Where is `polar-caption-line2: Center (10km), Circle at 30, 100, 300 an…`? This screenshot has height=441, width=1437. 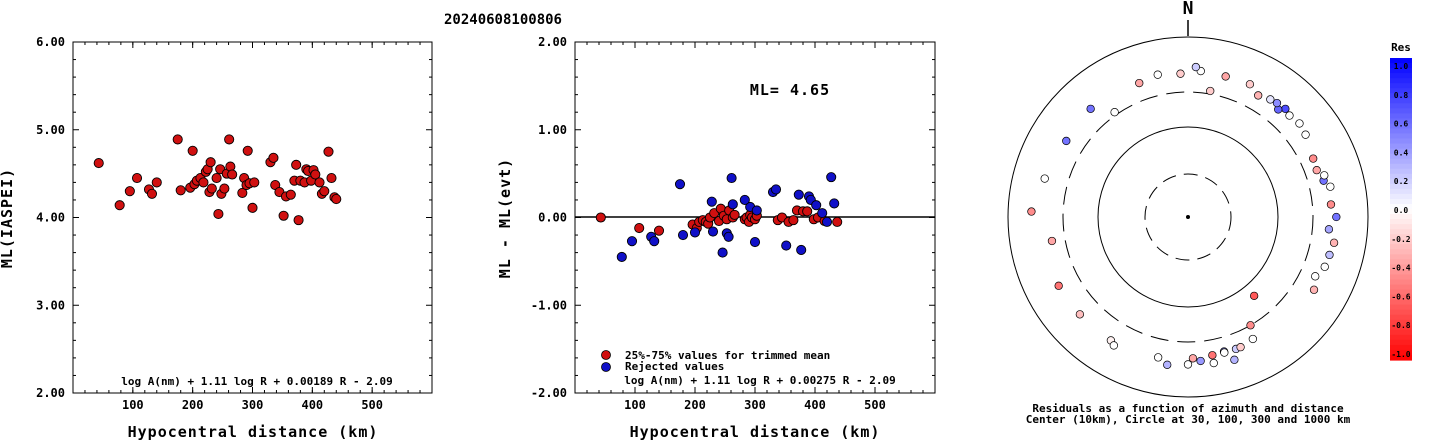 polar-caption-line2: Center (10km), Circle at 30, 100, 300 an… is located at coordinates (1188, 419).